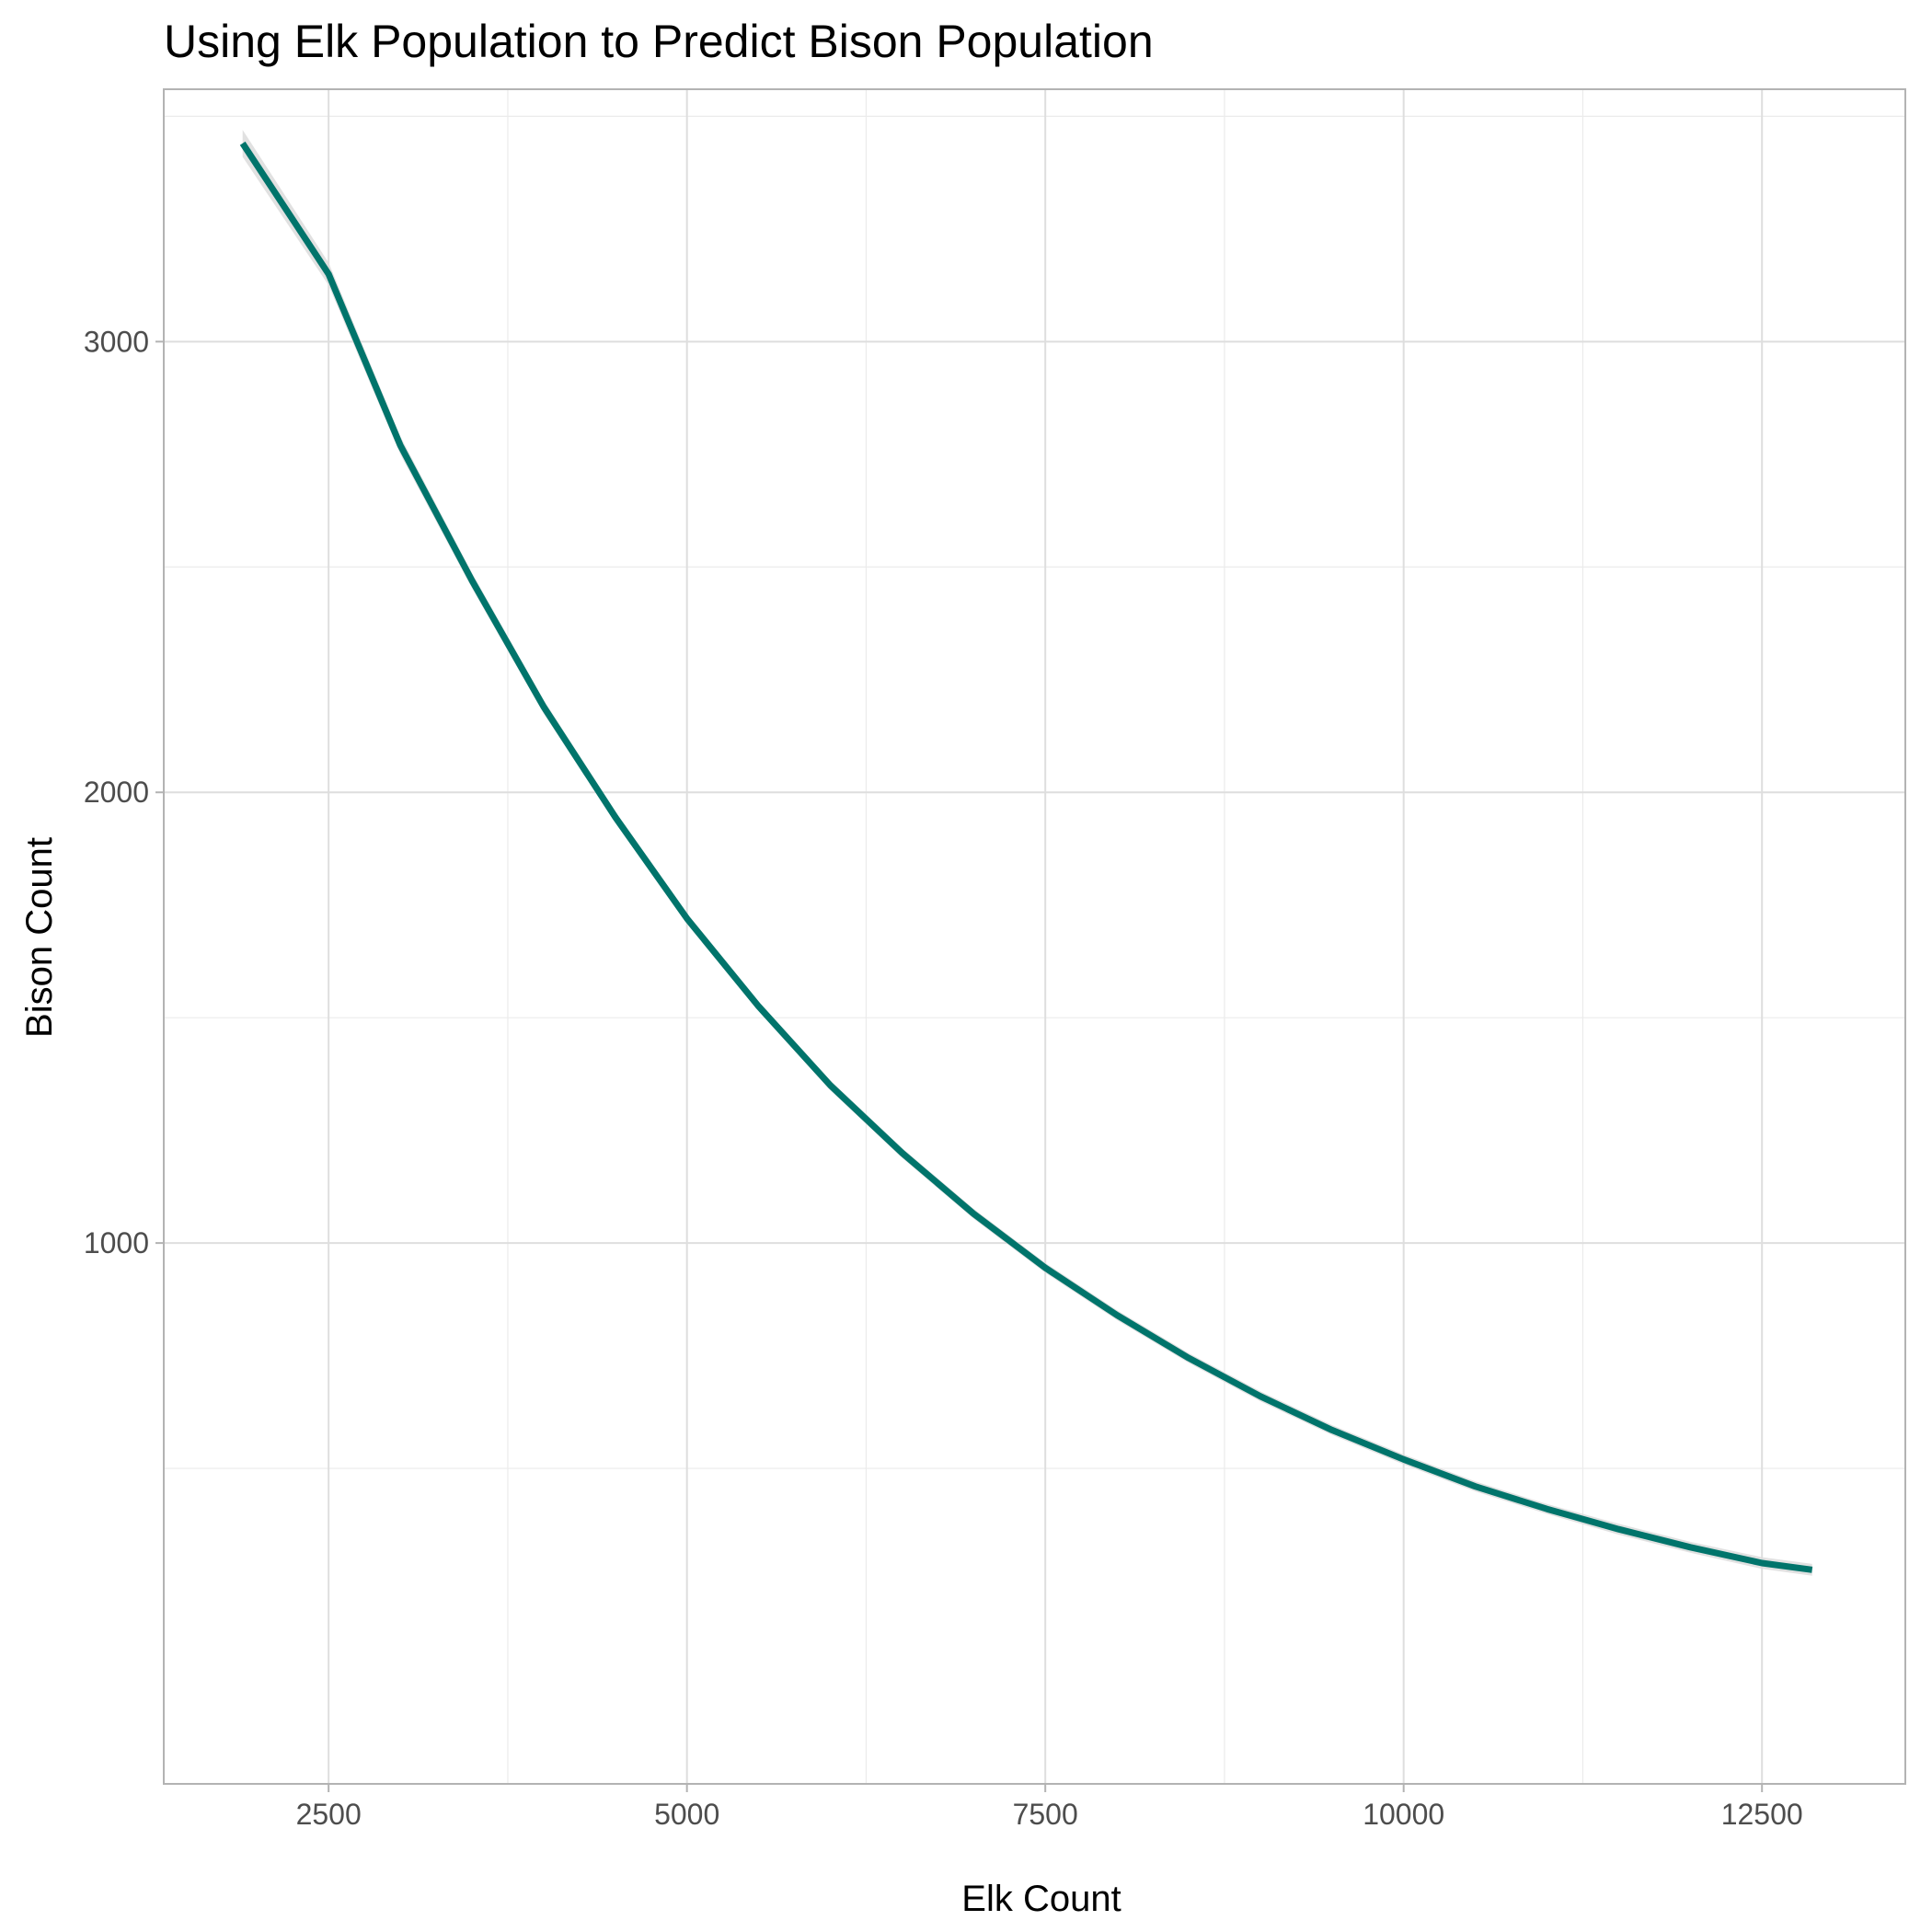 The image size is (1932, 1932). What do you see at coordinates (1762, 1814) in the screenshot?
I see `x-tick-label: 12500` at bounding box center [1762, 1814].